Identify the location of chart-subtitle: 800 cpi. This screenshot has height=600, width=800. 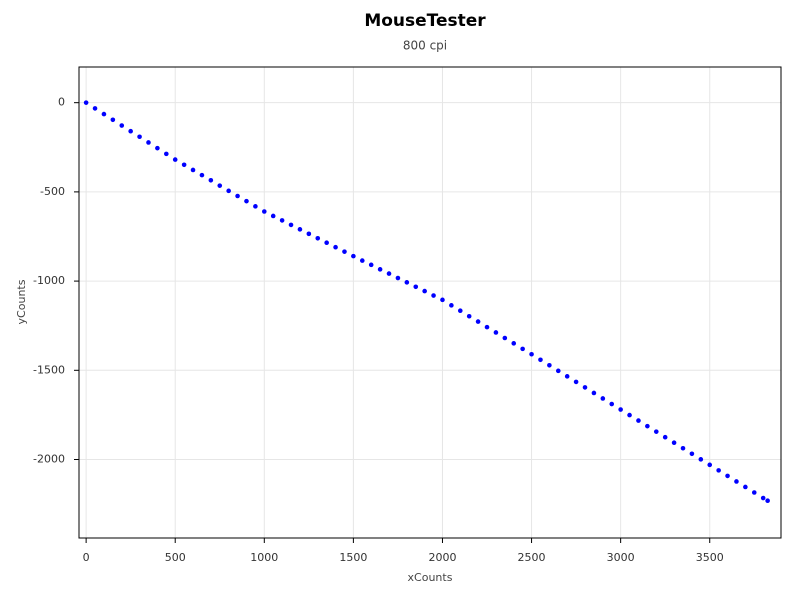
(425, 46).